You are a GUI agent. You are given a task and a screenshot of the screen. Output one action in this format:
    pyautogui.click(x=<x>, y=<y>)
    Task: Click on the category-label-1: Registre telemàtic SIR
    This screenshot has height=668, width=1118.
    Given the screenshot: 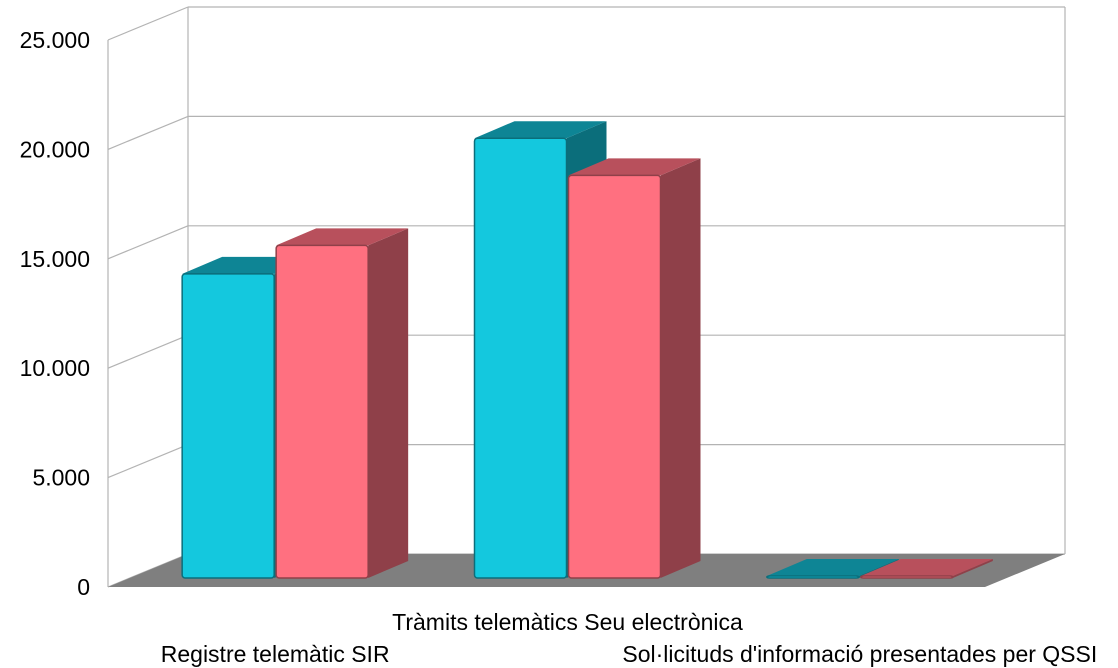 What is the action you would take?
    pyautogui.click(x=275, y=654)
    